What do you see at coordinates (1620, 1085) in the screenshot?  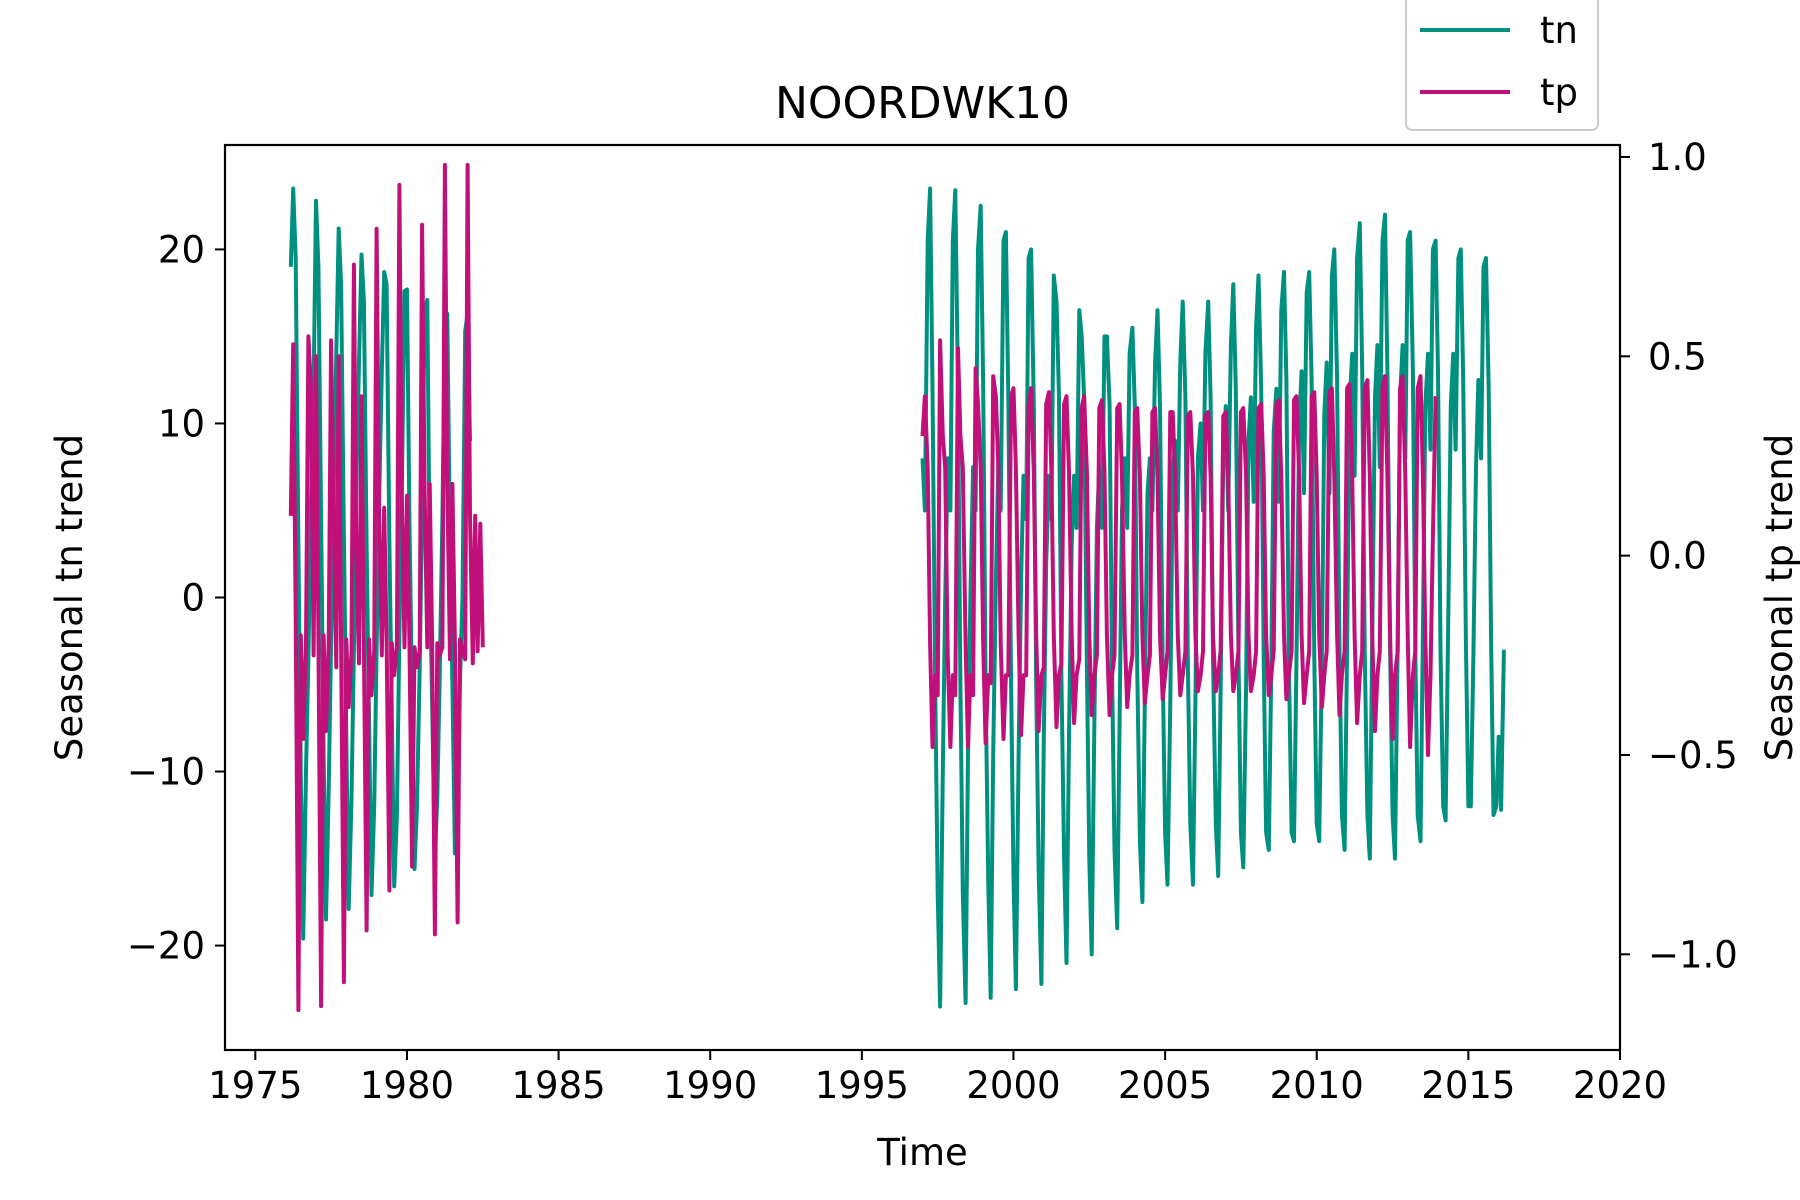 I see `x-tick-label-2020: 2020` at bounding box center [1620, 1085].